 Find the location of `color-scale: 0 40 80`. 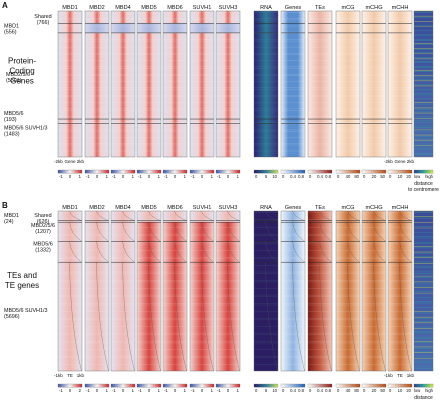

color-scale: 0 40 80 is located at coordinates (348, 388).